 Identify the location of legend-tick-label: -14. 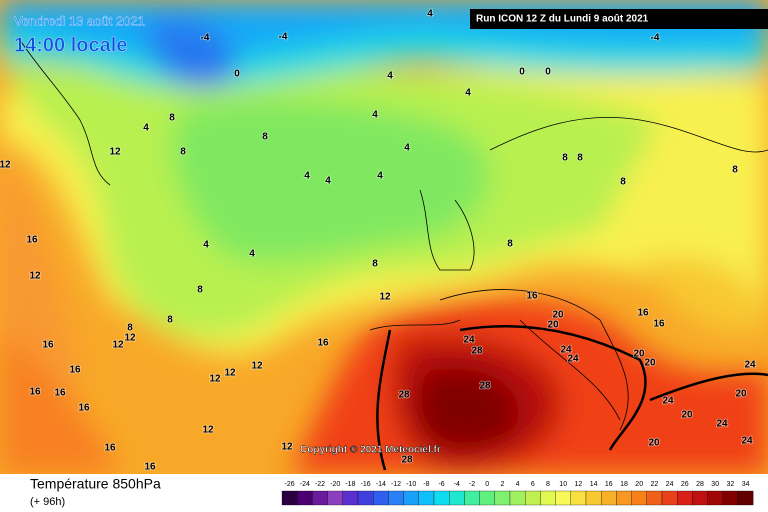
(381, 484).